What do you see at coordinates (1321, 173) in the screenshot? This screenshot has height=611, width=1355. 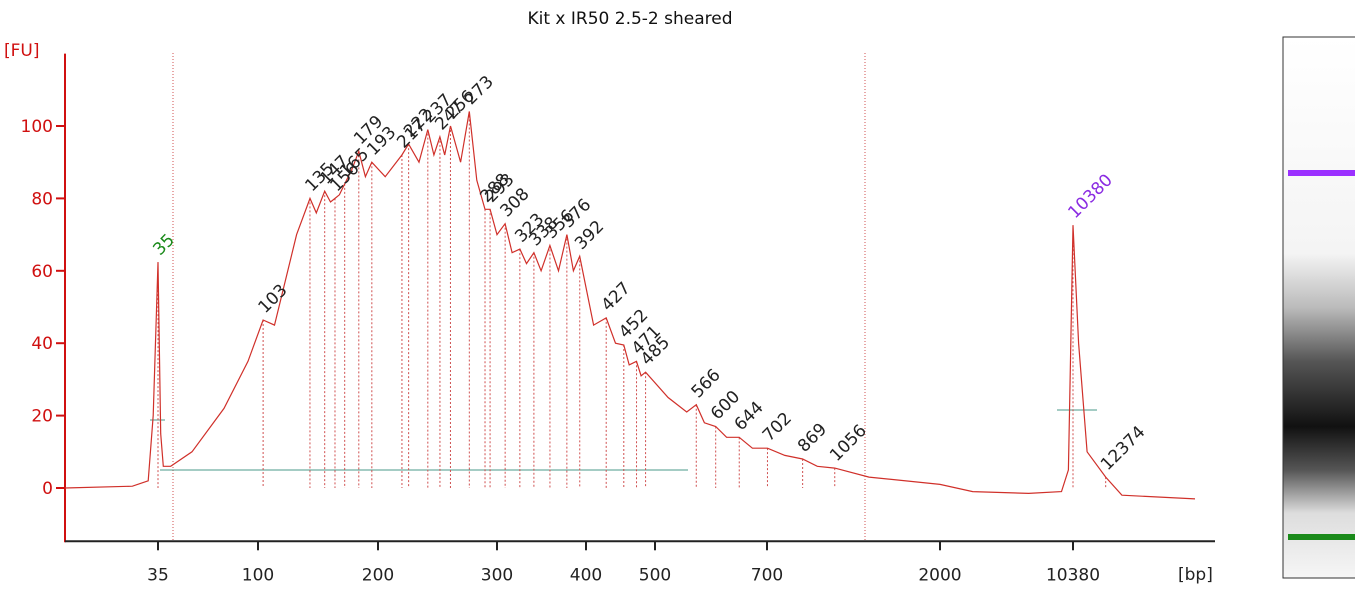 I see `gel-band-upper` at bounding box center [1321, 173].